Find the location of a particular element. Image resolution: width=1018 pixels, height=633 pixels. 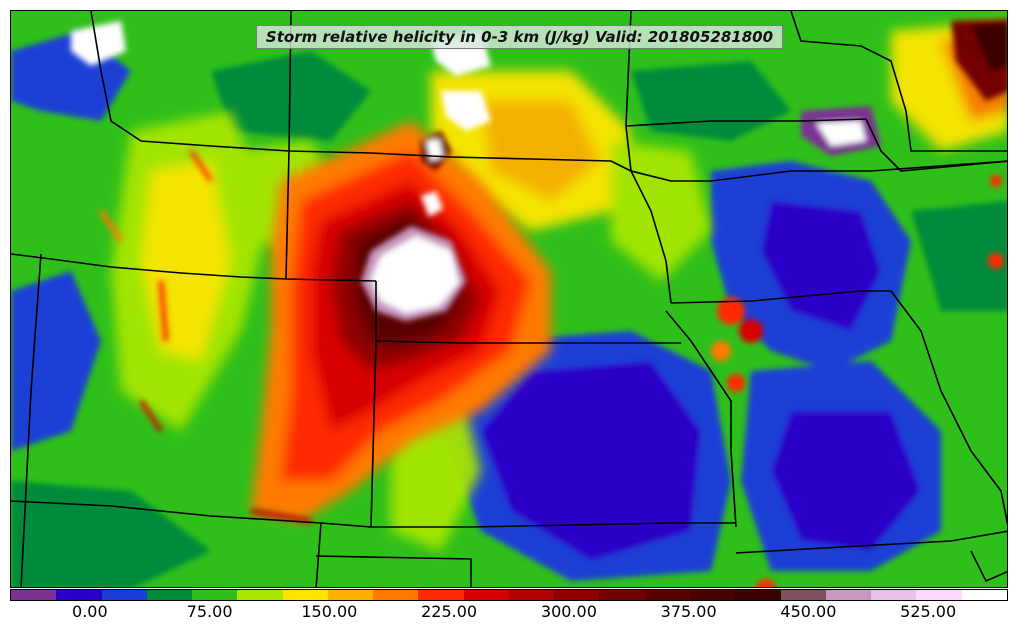

western-streaks is located at coordinates (205, 336).